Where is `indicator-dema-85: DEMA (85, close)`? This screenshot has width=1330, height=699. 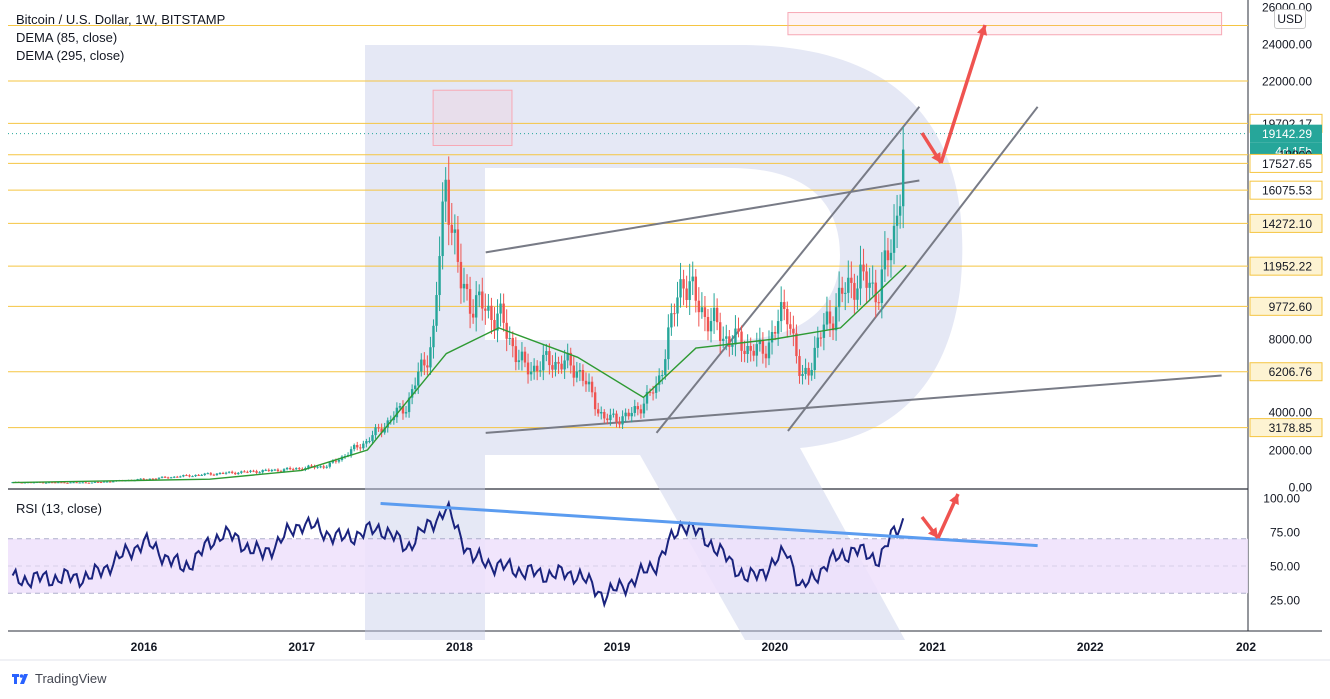 indicator-dema-85: DEMA (85, close) is located at coordinates (67, 37).